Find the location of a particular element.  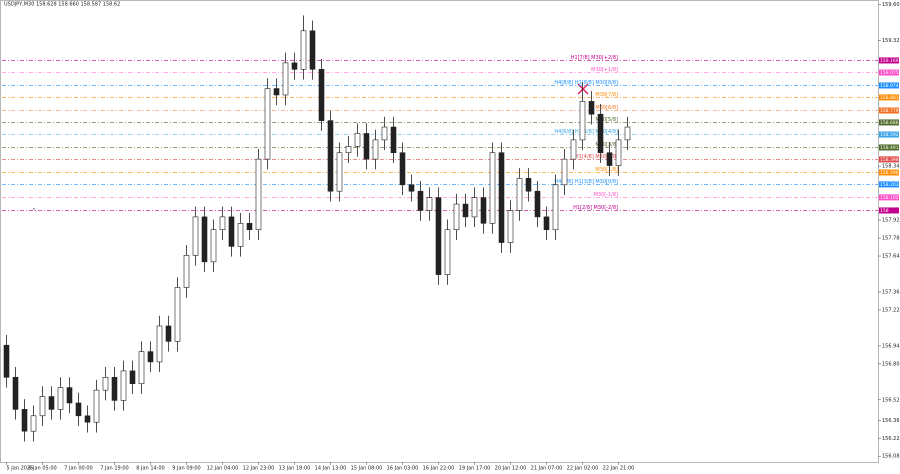

x-tick-label: 21 Jan 07:00 is located at coordinates (547, 469).